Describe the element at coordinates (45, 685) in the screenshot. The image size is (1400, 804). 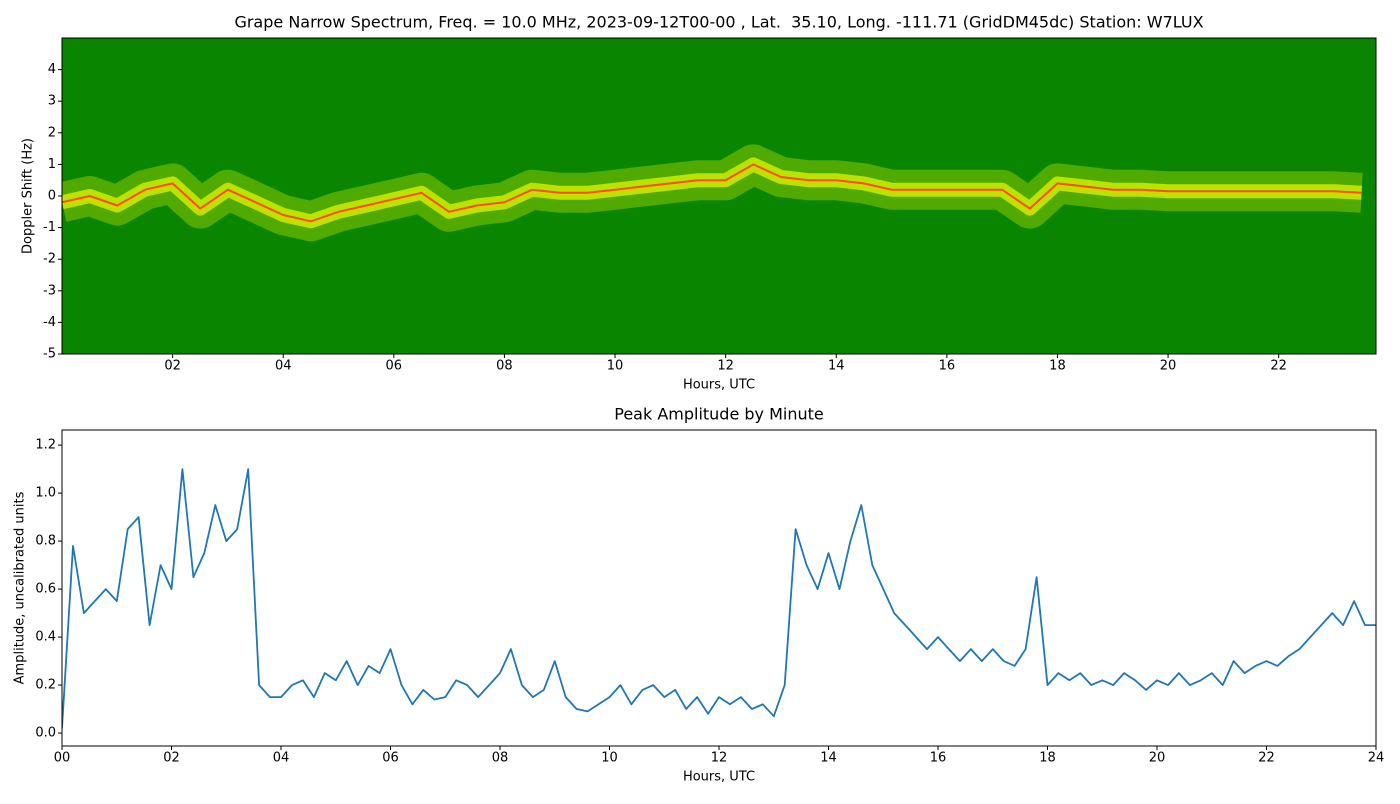
I see `y-tick-label: 0.2` at that location.